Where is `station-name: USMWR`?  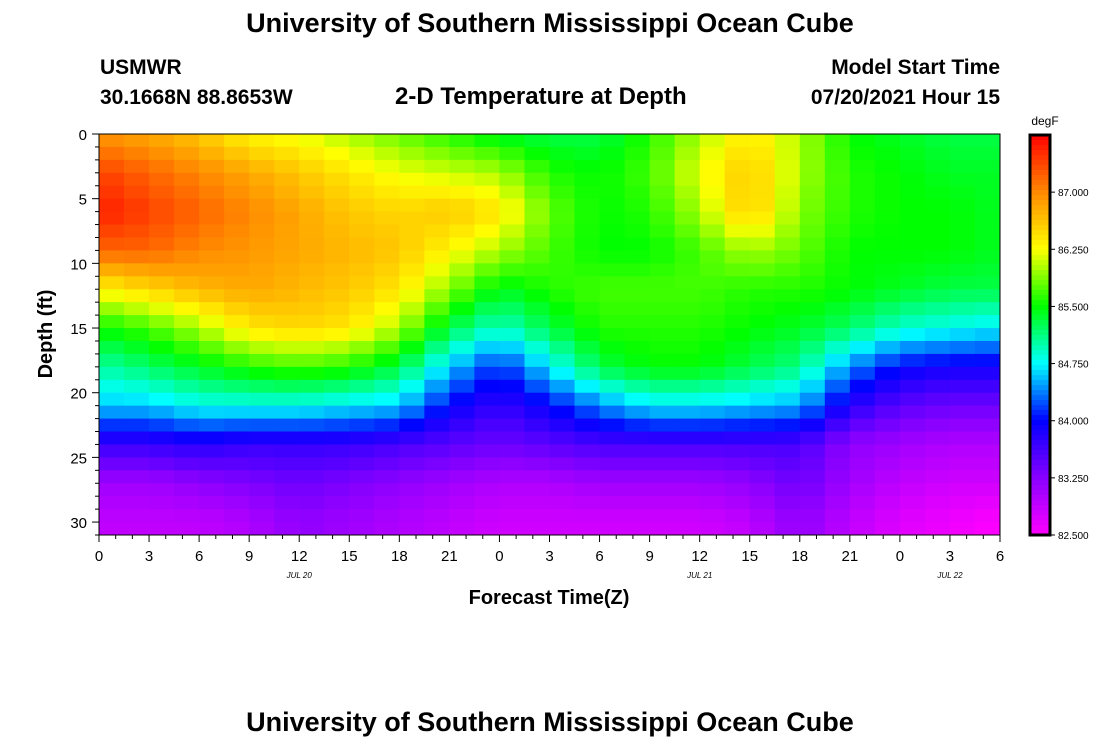 station-name: USMWR is located at coordinates (141, 67).